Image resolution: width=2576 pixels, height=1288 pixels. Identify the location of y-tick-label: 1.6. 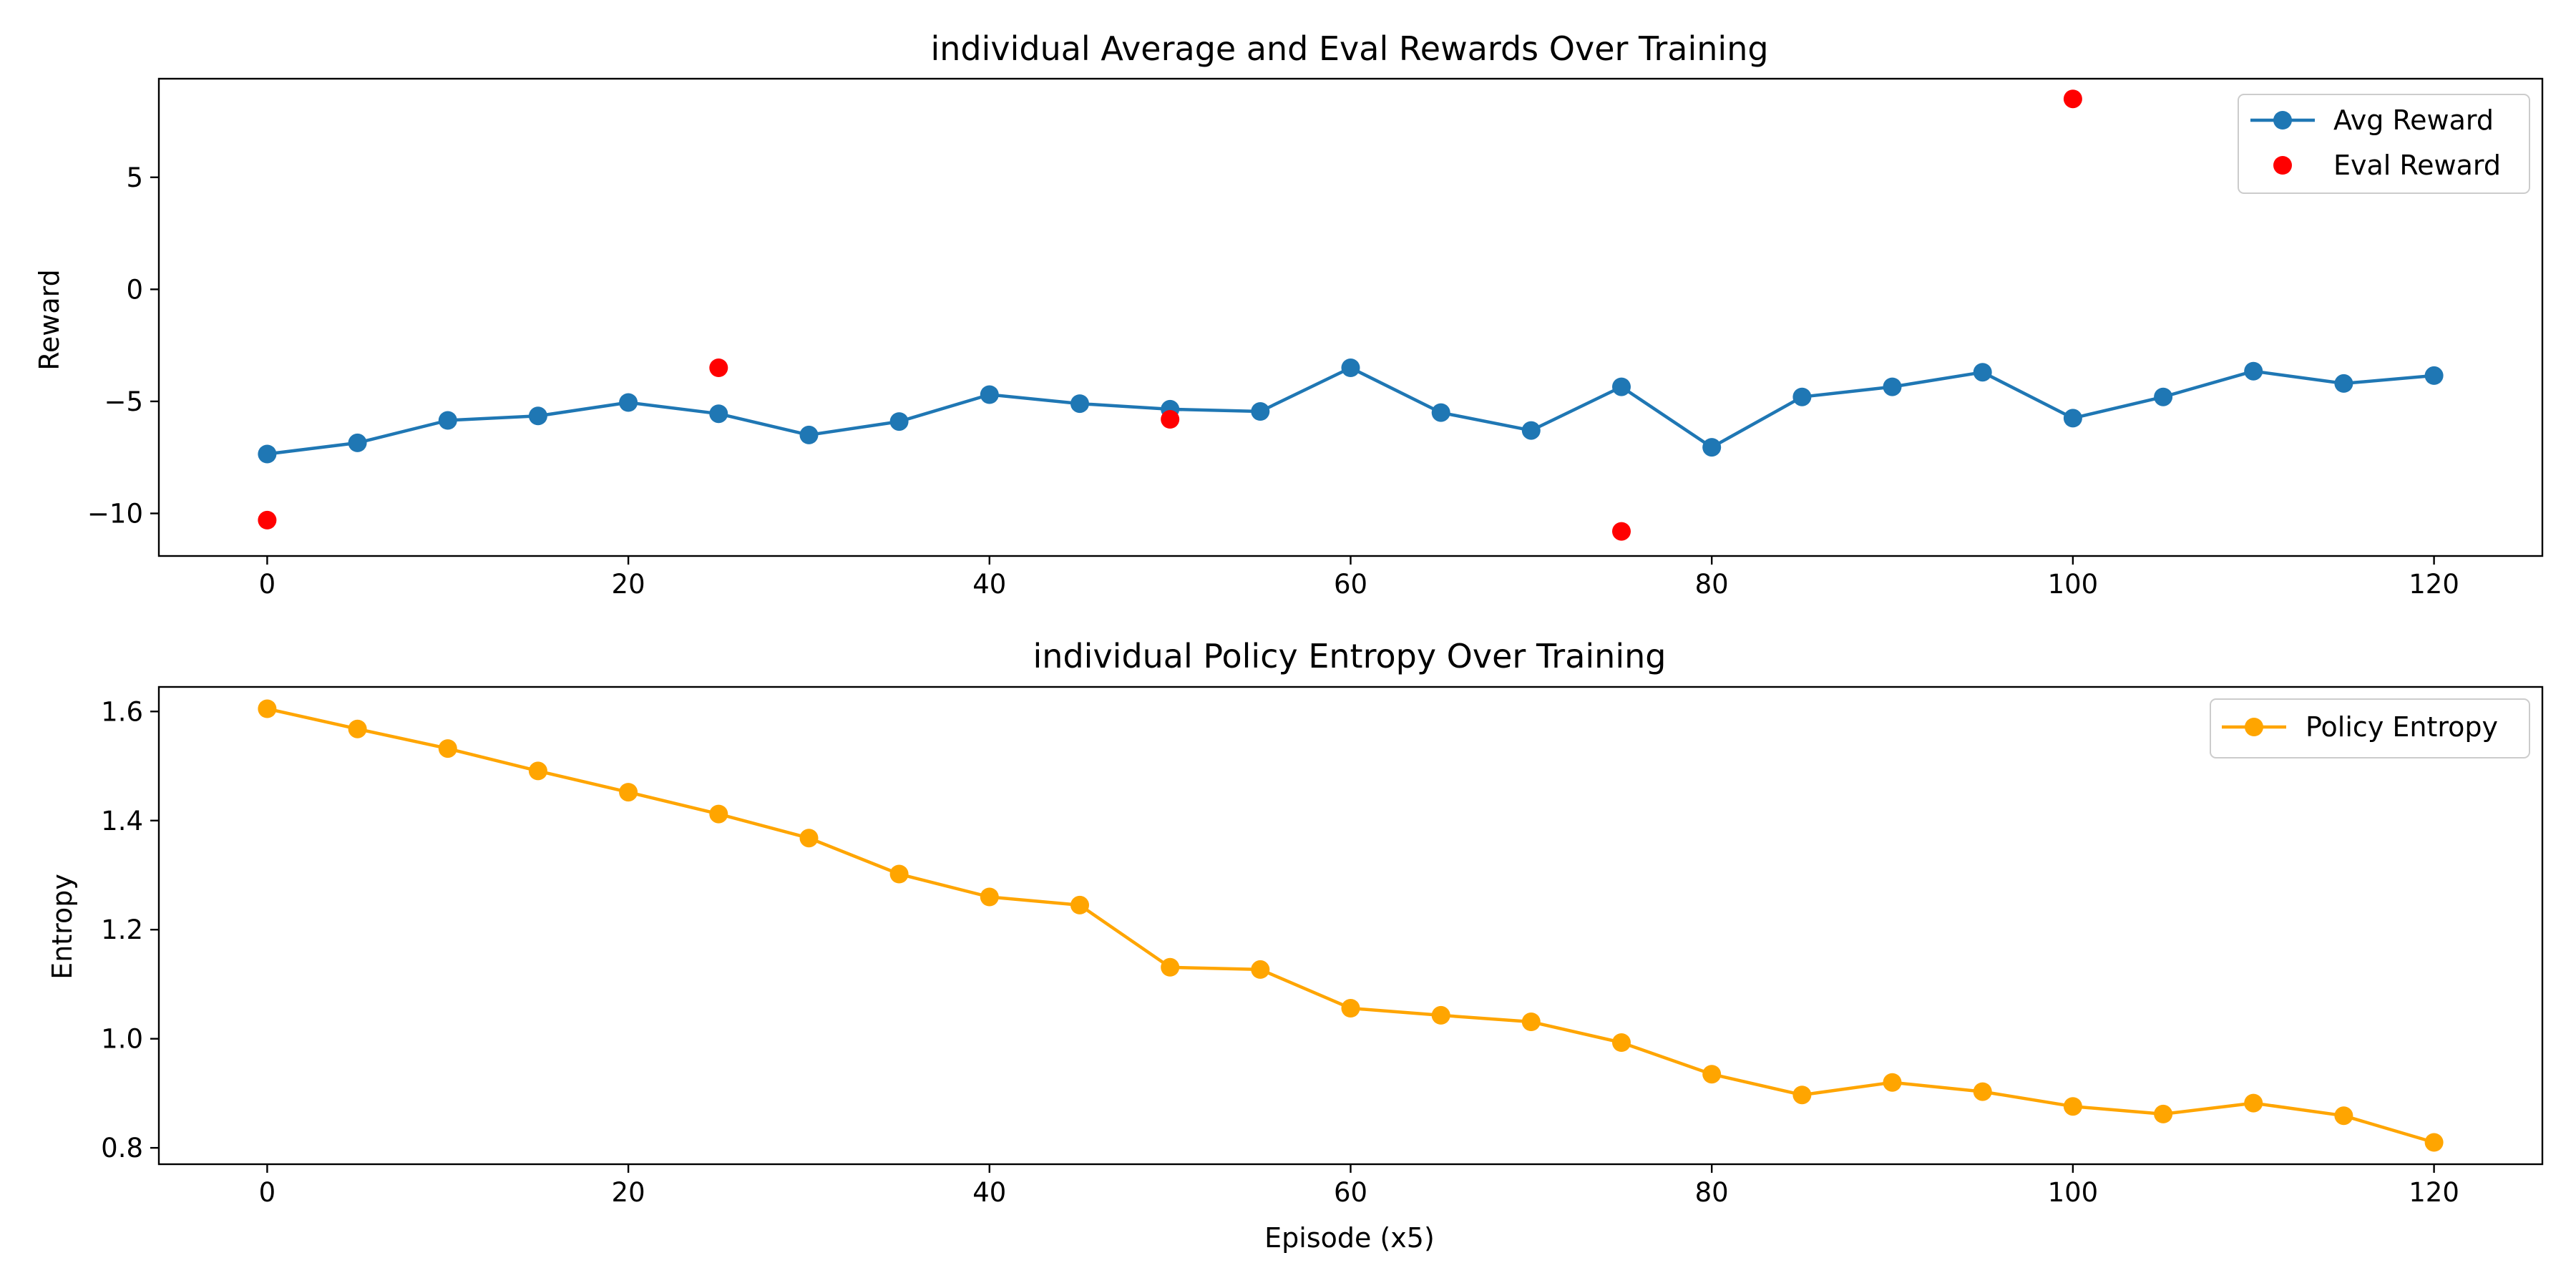
(122, 711).